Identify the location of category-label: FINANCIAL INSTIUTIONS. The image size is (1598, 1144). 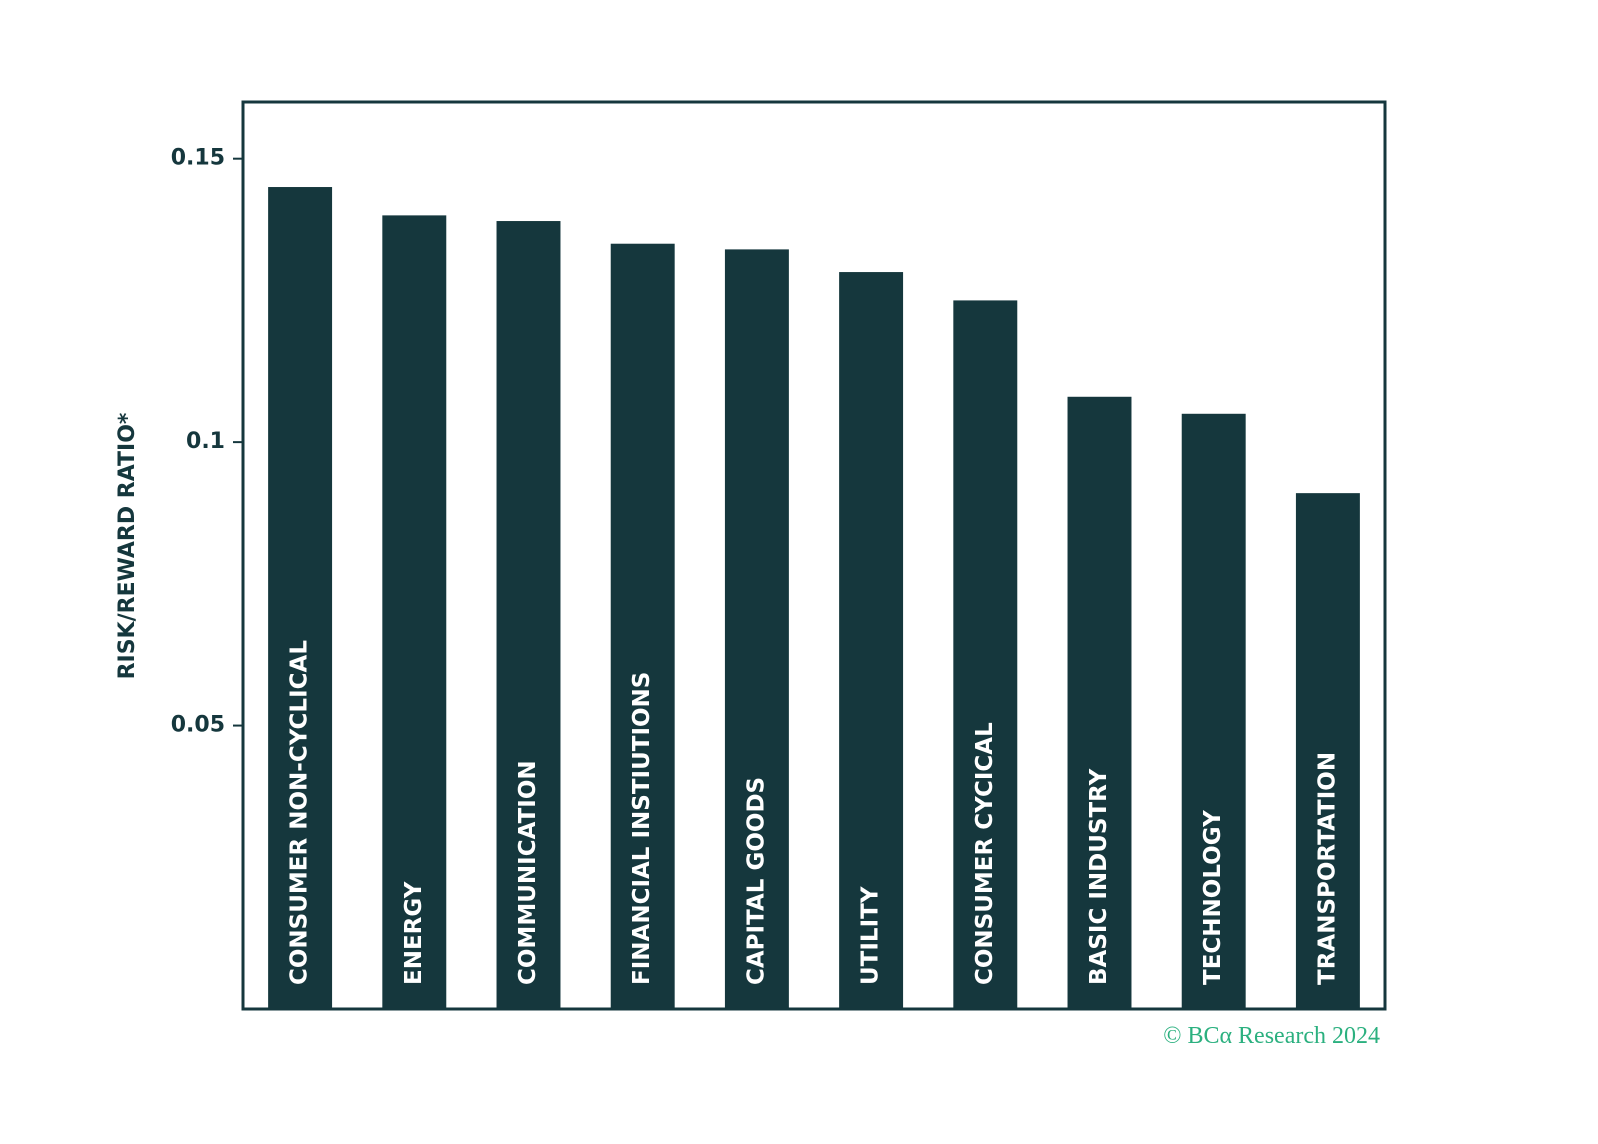
(642, 828).